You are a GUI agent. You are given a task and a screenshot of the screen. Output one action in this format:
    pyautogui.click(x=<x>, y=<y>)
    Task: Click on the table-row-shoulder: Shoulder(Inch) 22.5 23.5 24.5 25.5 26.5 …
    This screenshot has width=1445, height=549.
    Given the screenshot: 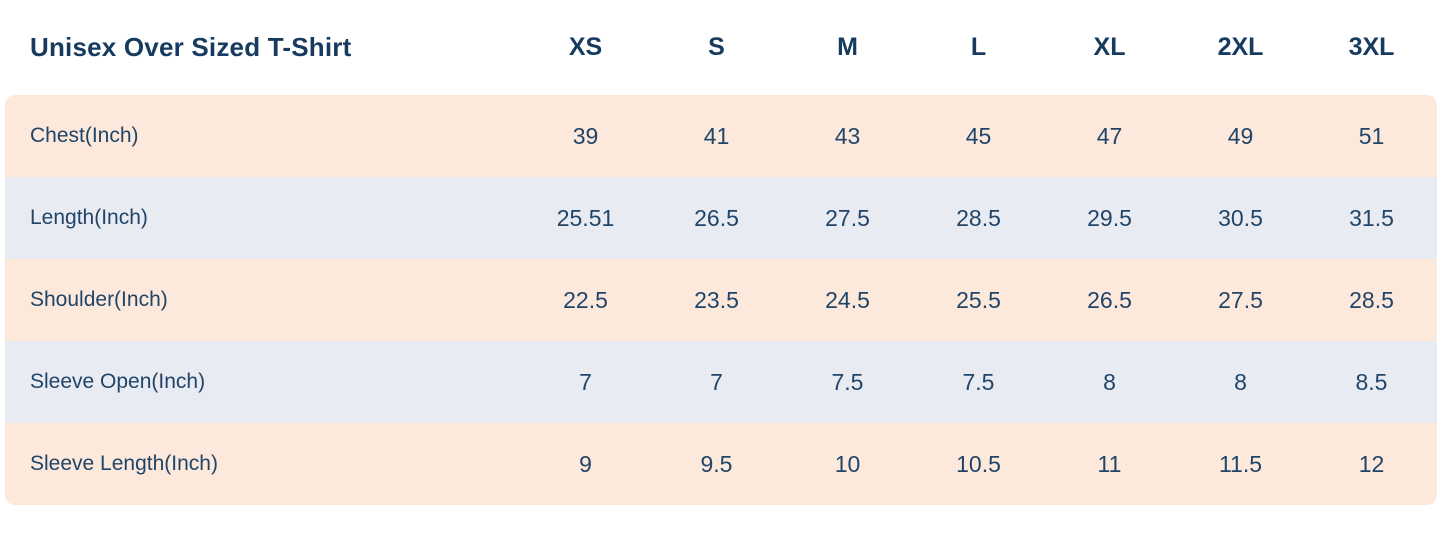 What is the action you would take?
    pyautogui.click(x=721, y=300)
    